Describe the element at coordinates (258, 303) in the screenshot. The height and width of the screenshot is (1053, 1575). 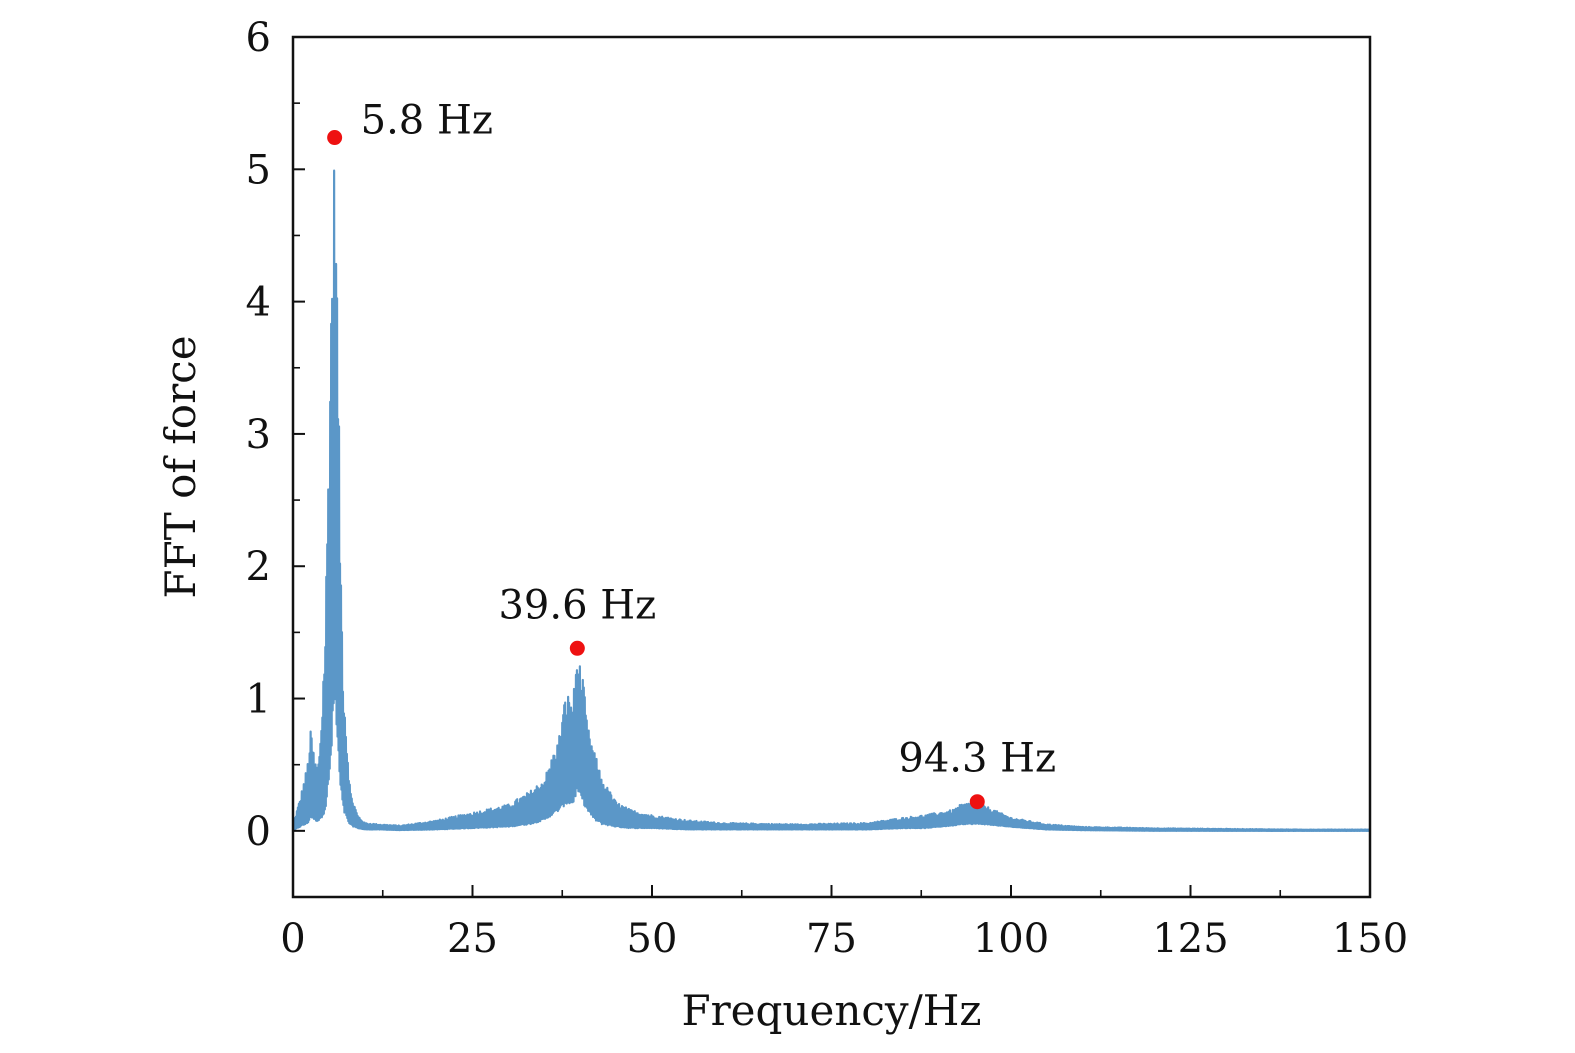
I see `y-tick-label: 4` at that location.